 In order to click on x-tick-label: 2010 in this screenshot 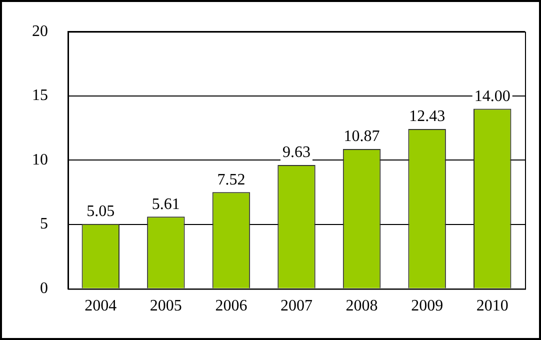, I will do `click(492, 306)`.